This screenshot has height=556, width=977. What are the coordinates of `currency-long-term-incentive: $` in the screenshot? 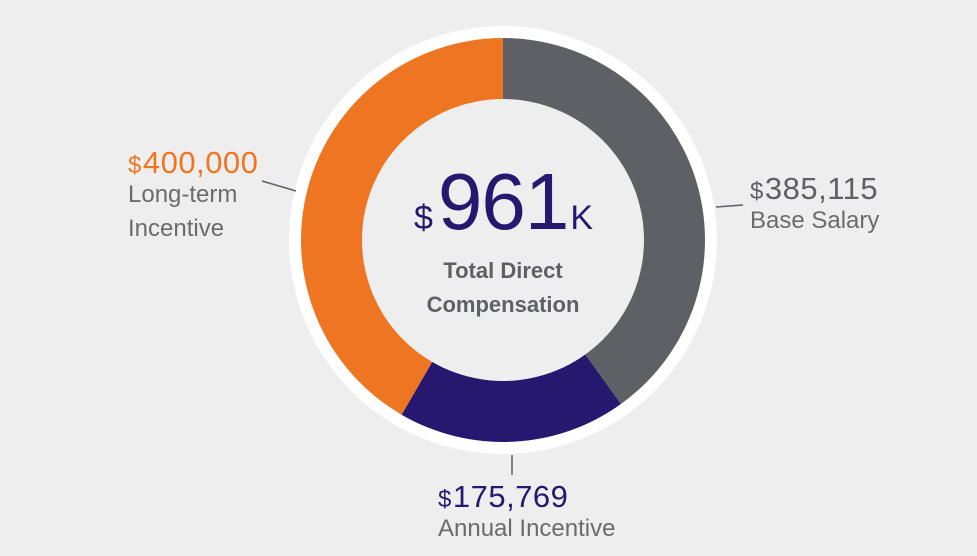 It's located at (135, 165).